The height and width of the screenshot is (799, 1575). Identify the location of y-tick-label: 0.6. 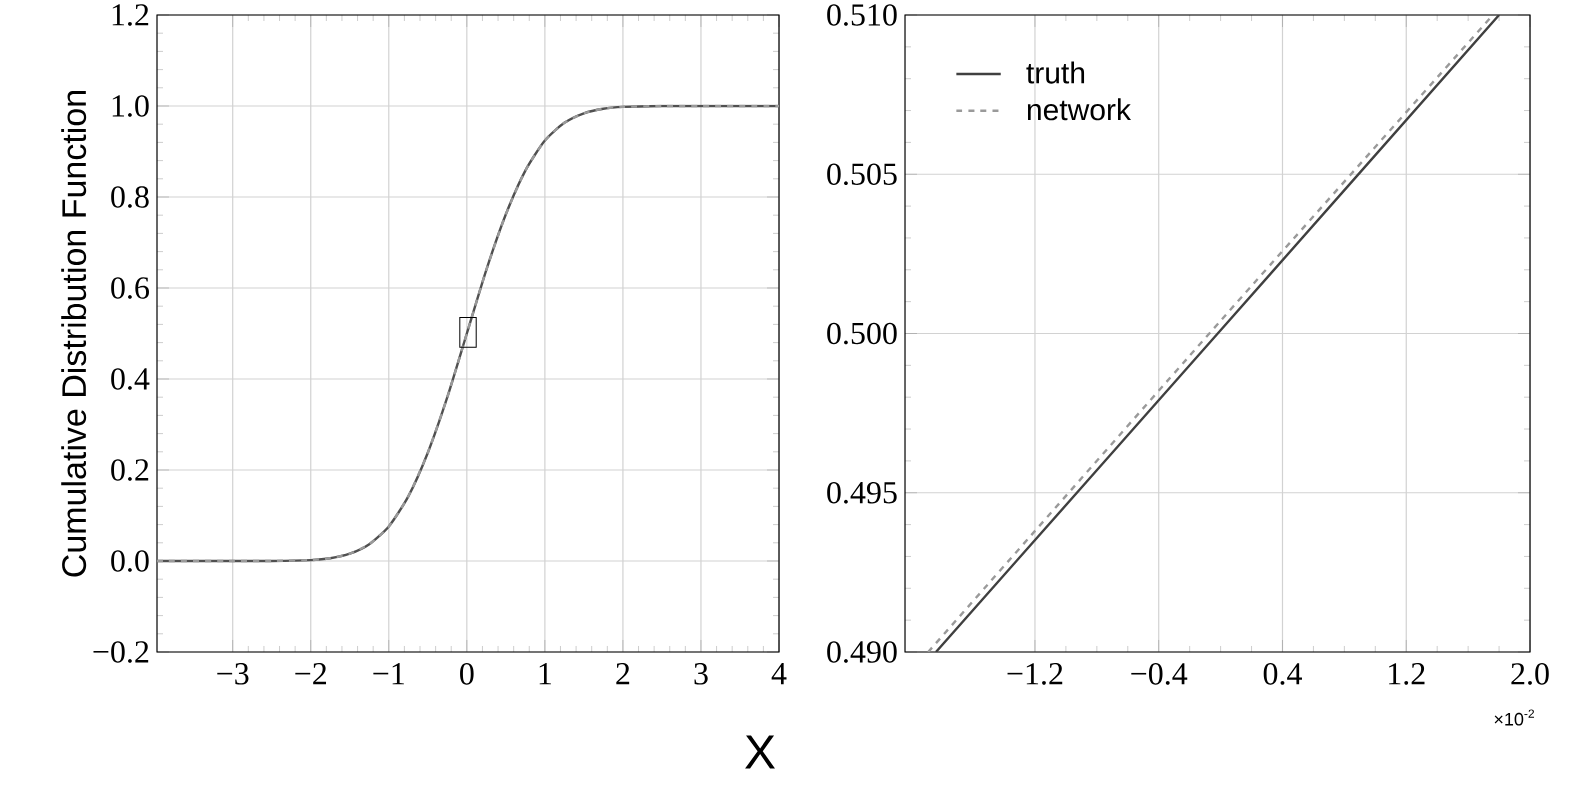
(130, 288).